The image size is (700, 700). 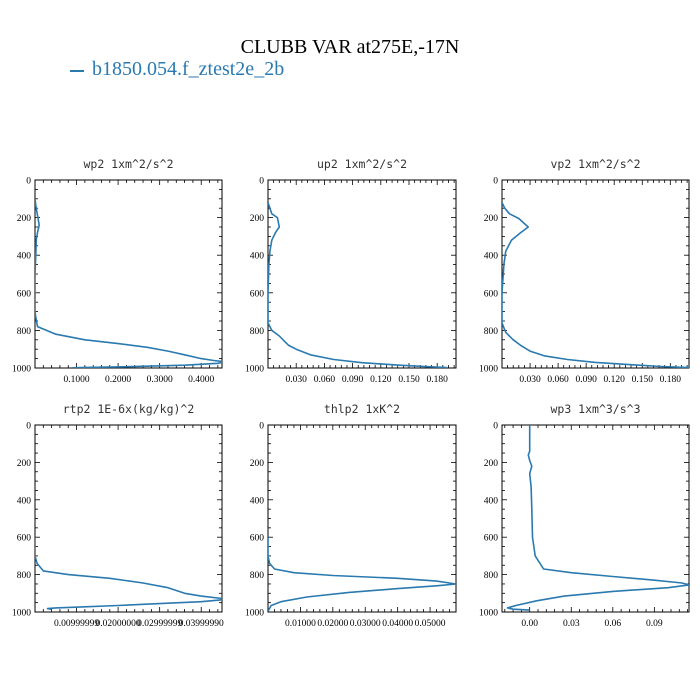 I want to click on x-tick-label: 0.02000, so click(x=332, y=624).